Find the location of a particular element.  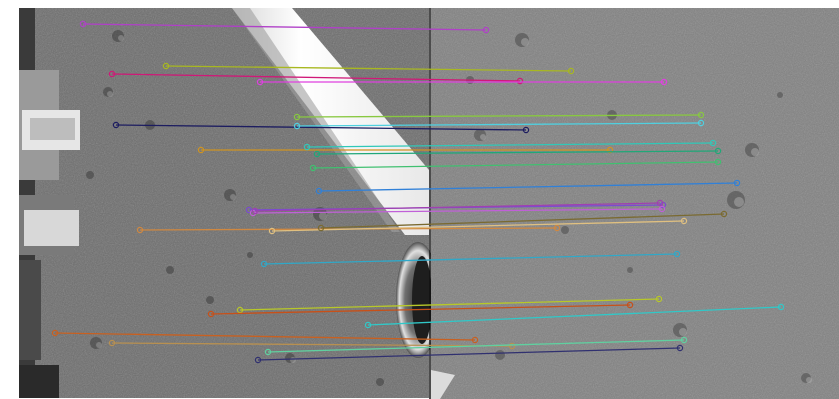

rover-wheel-hub is located at coordinates (422, 300).